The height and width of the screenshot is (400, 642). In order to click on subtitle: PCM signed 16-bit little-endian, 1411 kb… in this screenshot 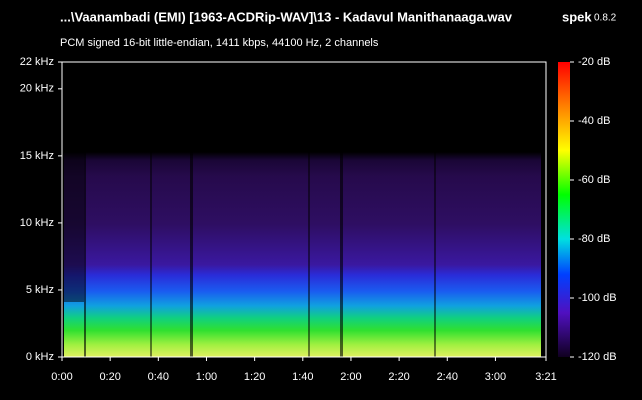, I will do `click(219, 43)`.